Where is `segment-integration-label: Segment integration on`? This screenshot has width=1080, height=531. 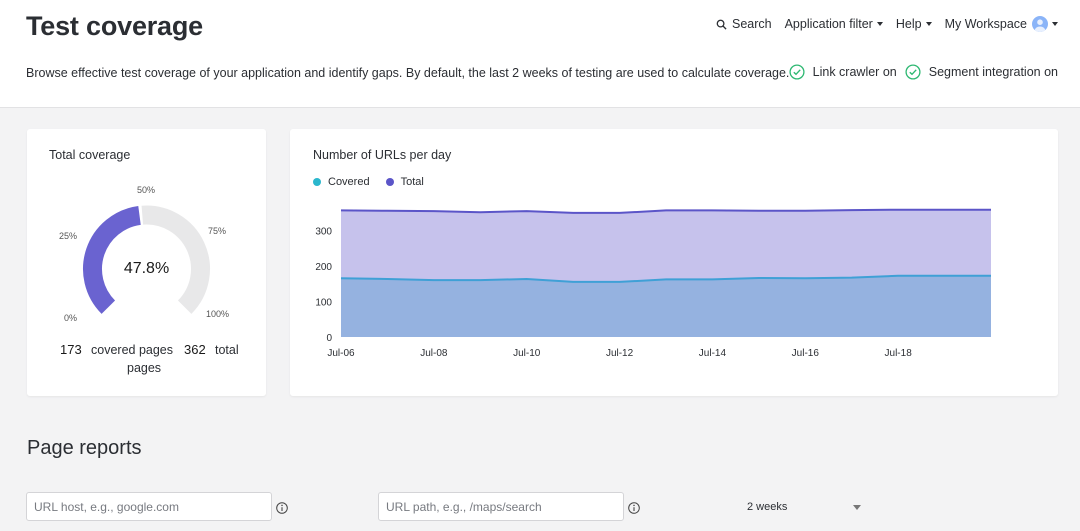 segment-integration-label: Segment integration on is located at coordinates (993, 72).